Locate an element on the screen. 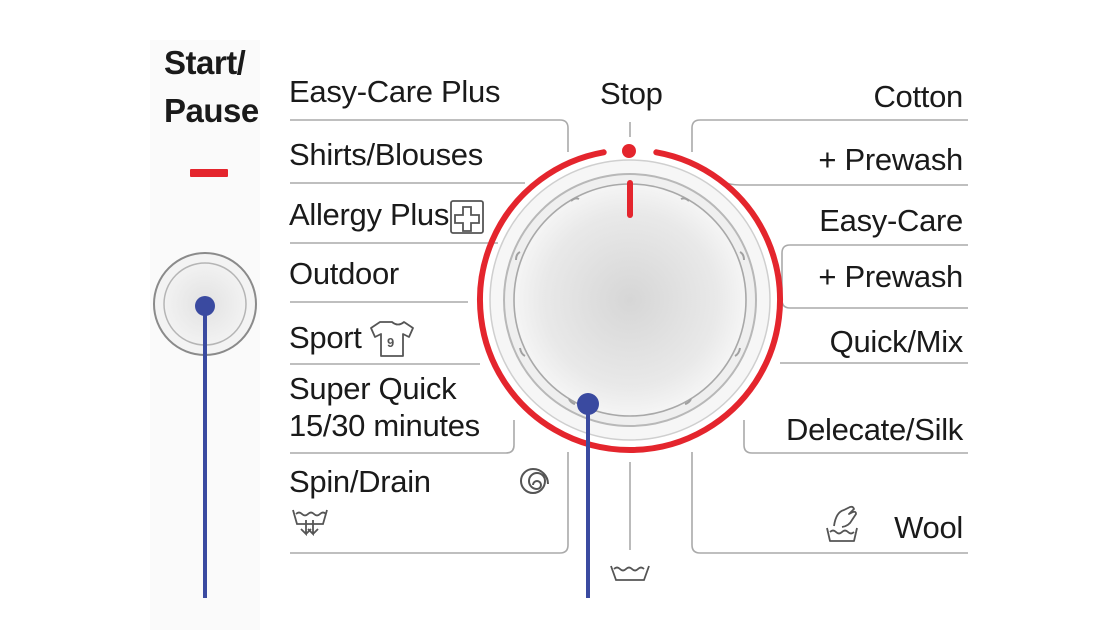 The width and height of the screenshot is (1120, 630). program-quick-mix: Quick/Mix is located at coordinates (896, 341).